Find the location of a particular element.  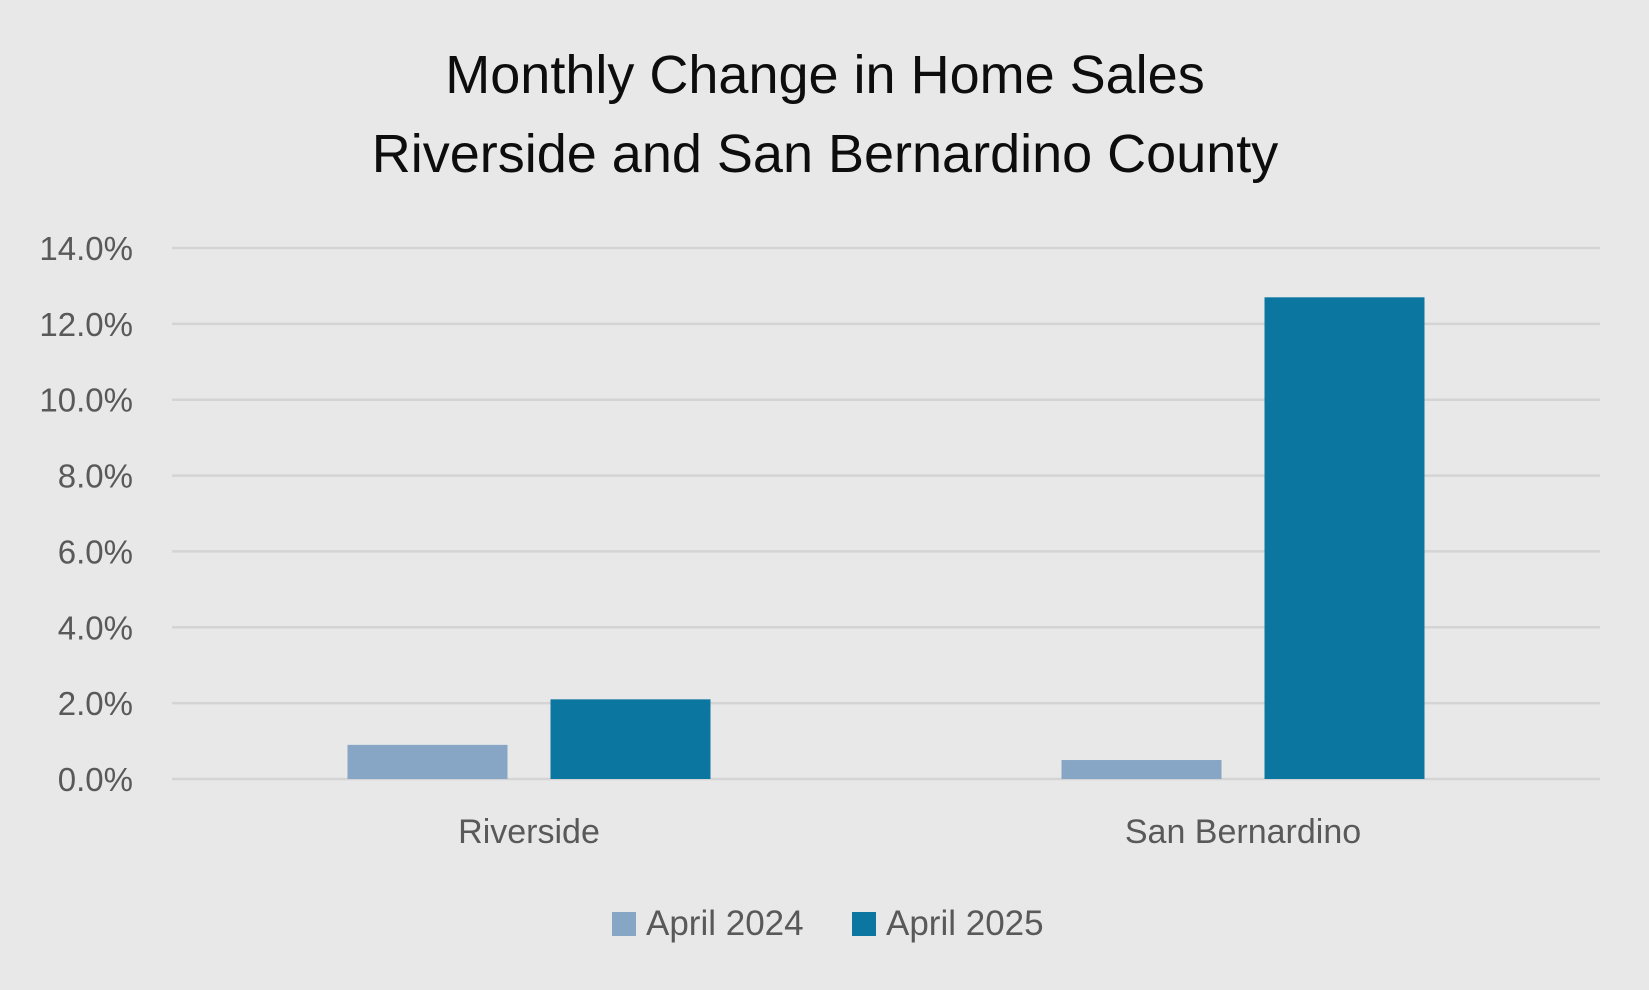

x-tick-label: San Bernardino is located at coordinates (1243, 832).